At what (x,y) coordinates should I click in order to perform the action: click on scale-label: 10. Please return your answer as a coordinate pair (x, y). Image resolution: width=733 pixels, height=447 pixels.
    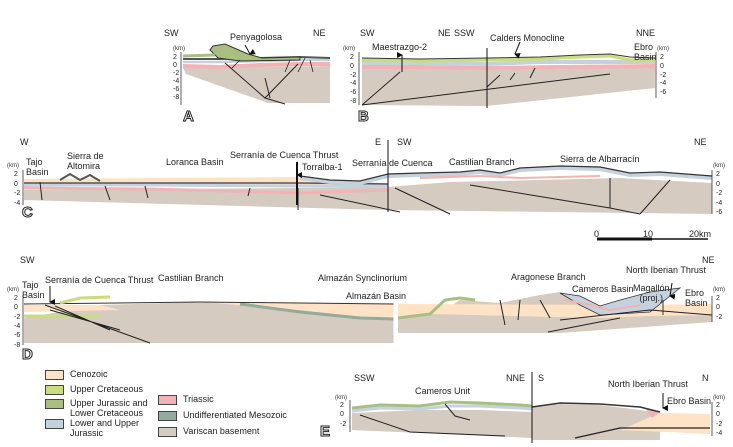
    Looking at the image, I should click on (648, 234).